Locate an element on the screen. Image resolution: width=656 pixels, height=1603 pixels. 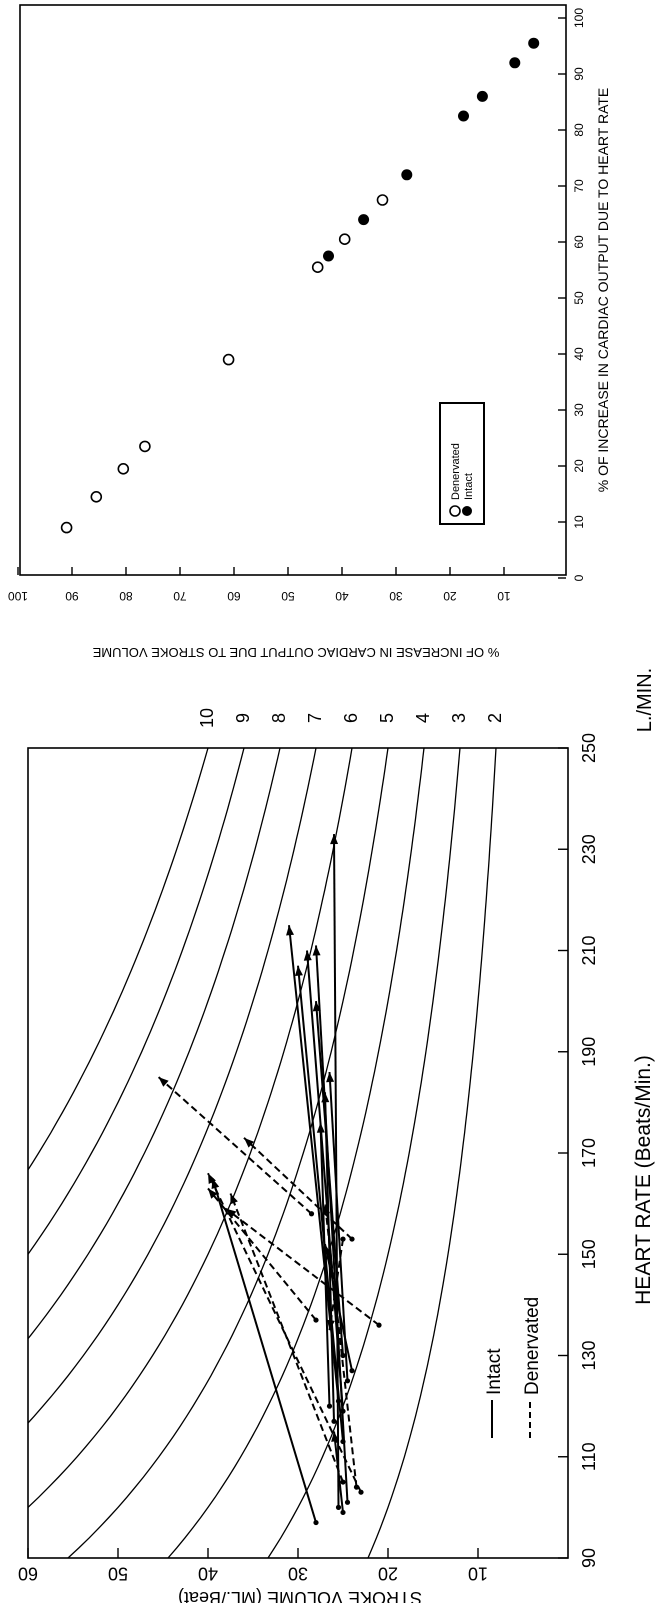
top-x-tick-label: 90 is located at coordinates (579, 74).